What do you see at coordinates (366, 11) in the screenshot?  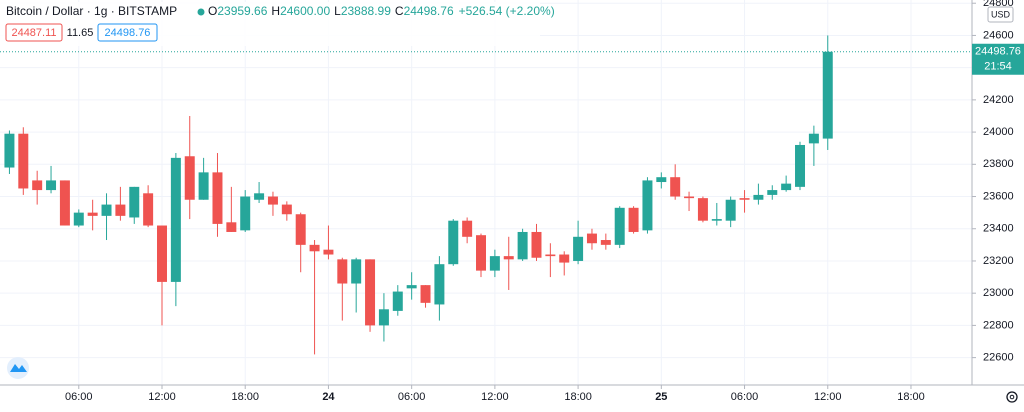 I see `ohlc-value: 23888.99` at bounding box center [366, 11].